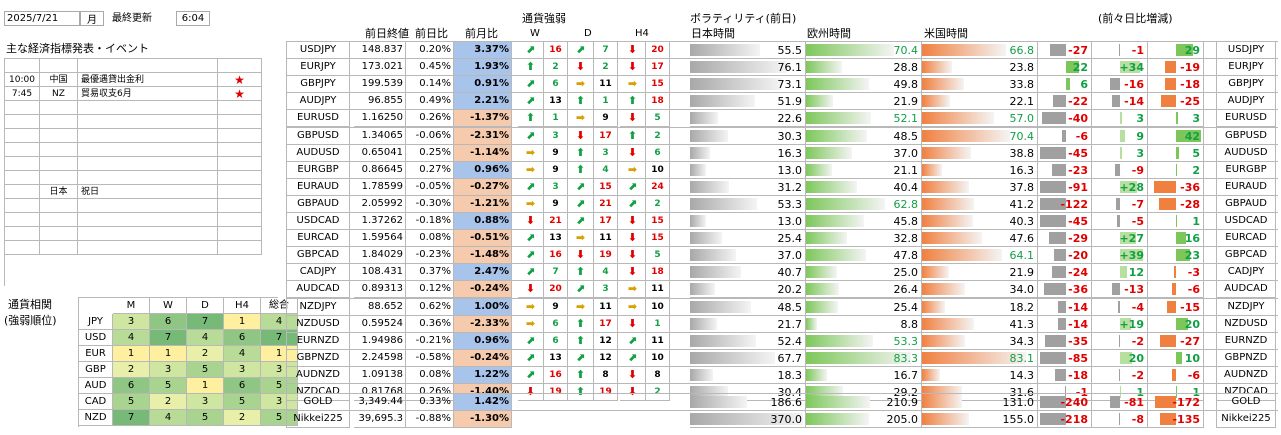  I want to click on diff-value: -19, so click(1190, 68).